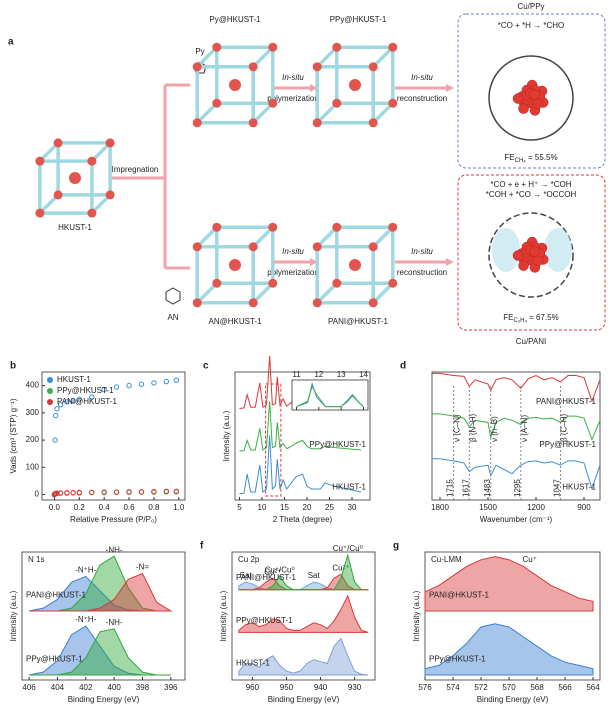 The width and height of the screenshot is (613, 705). Describe the element at coordinates (272, 571) in the screenshot. I see `peak-label: Cu²⁺` at that location.